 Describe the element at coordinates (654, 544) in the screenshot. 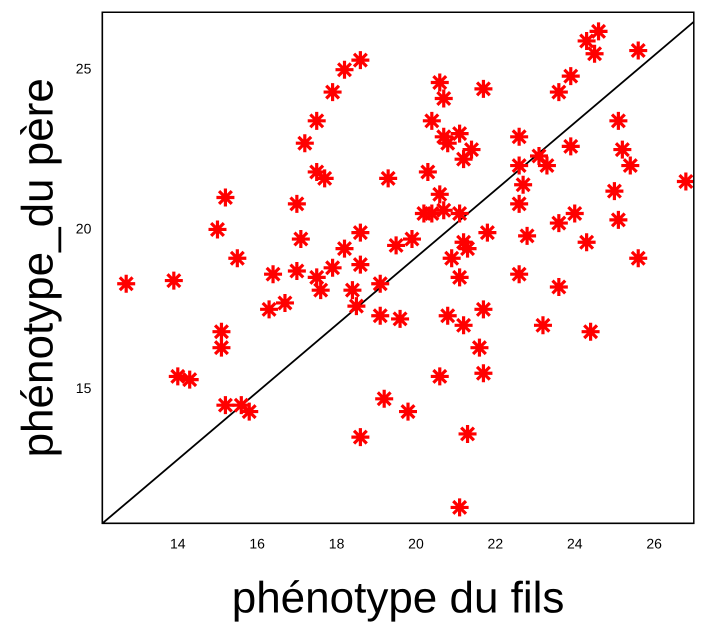

I see `x-tick-label: 26` at that location.